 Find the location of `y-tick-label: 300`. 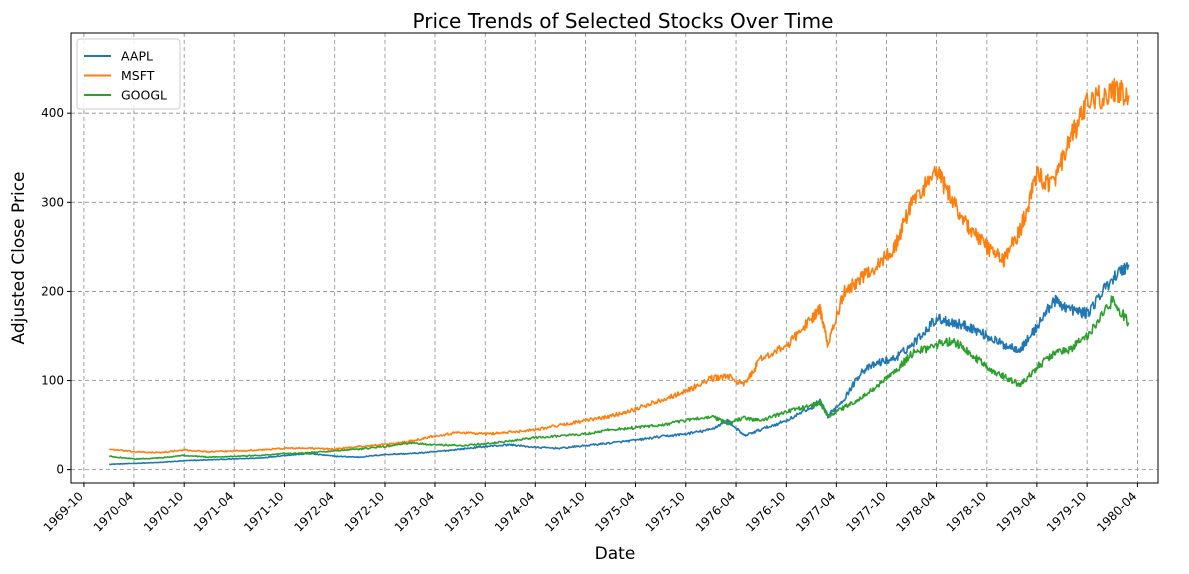

y-tick-label: 300 is located at coordinates (52, 202).